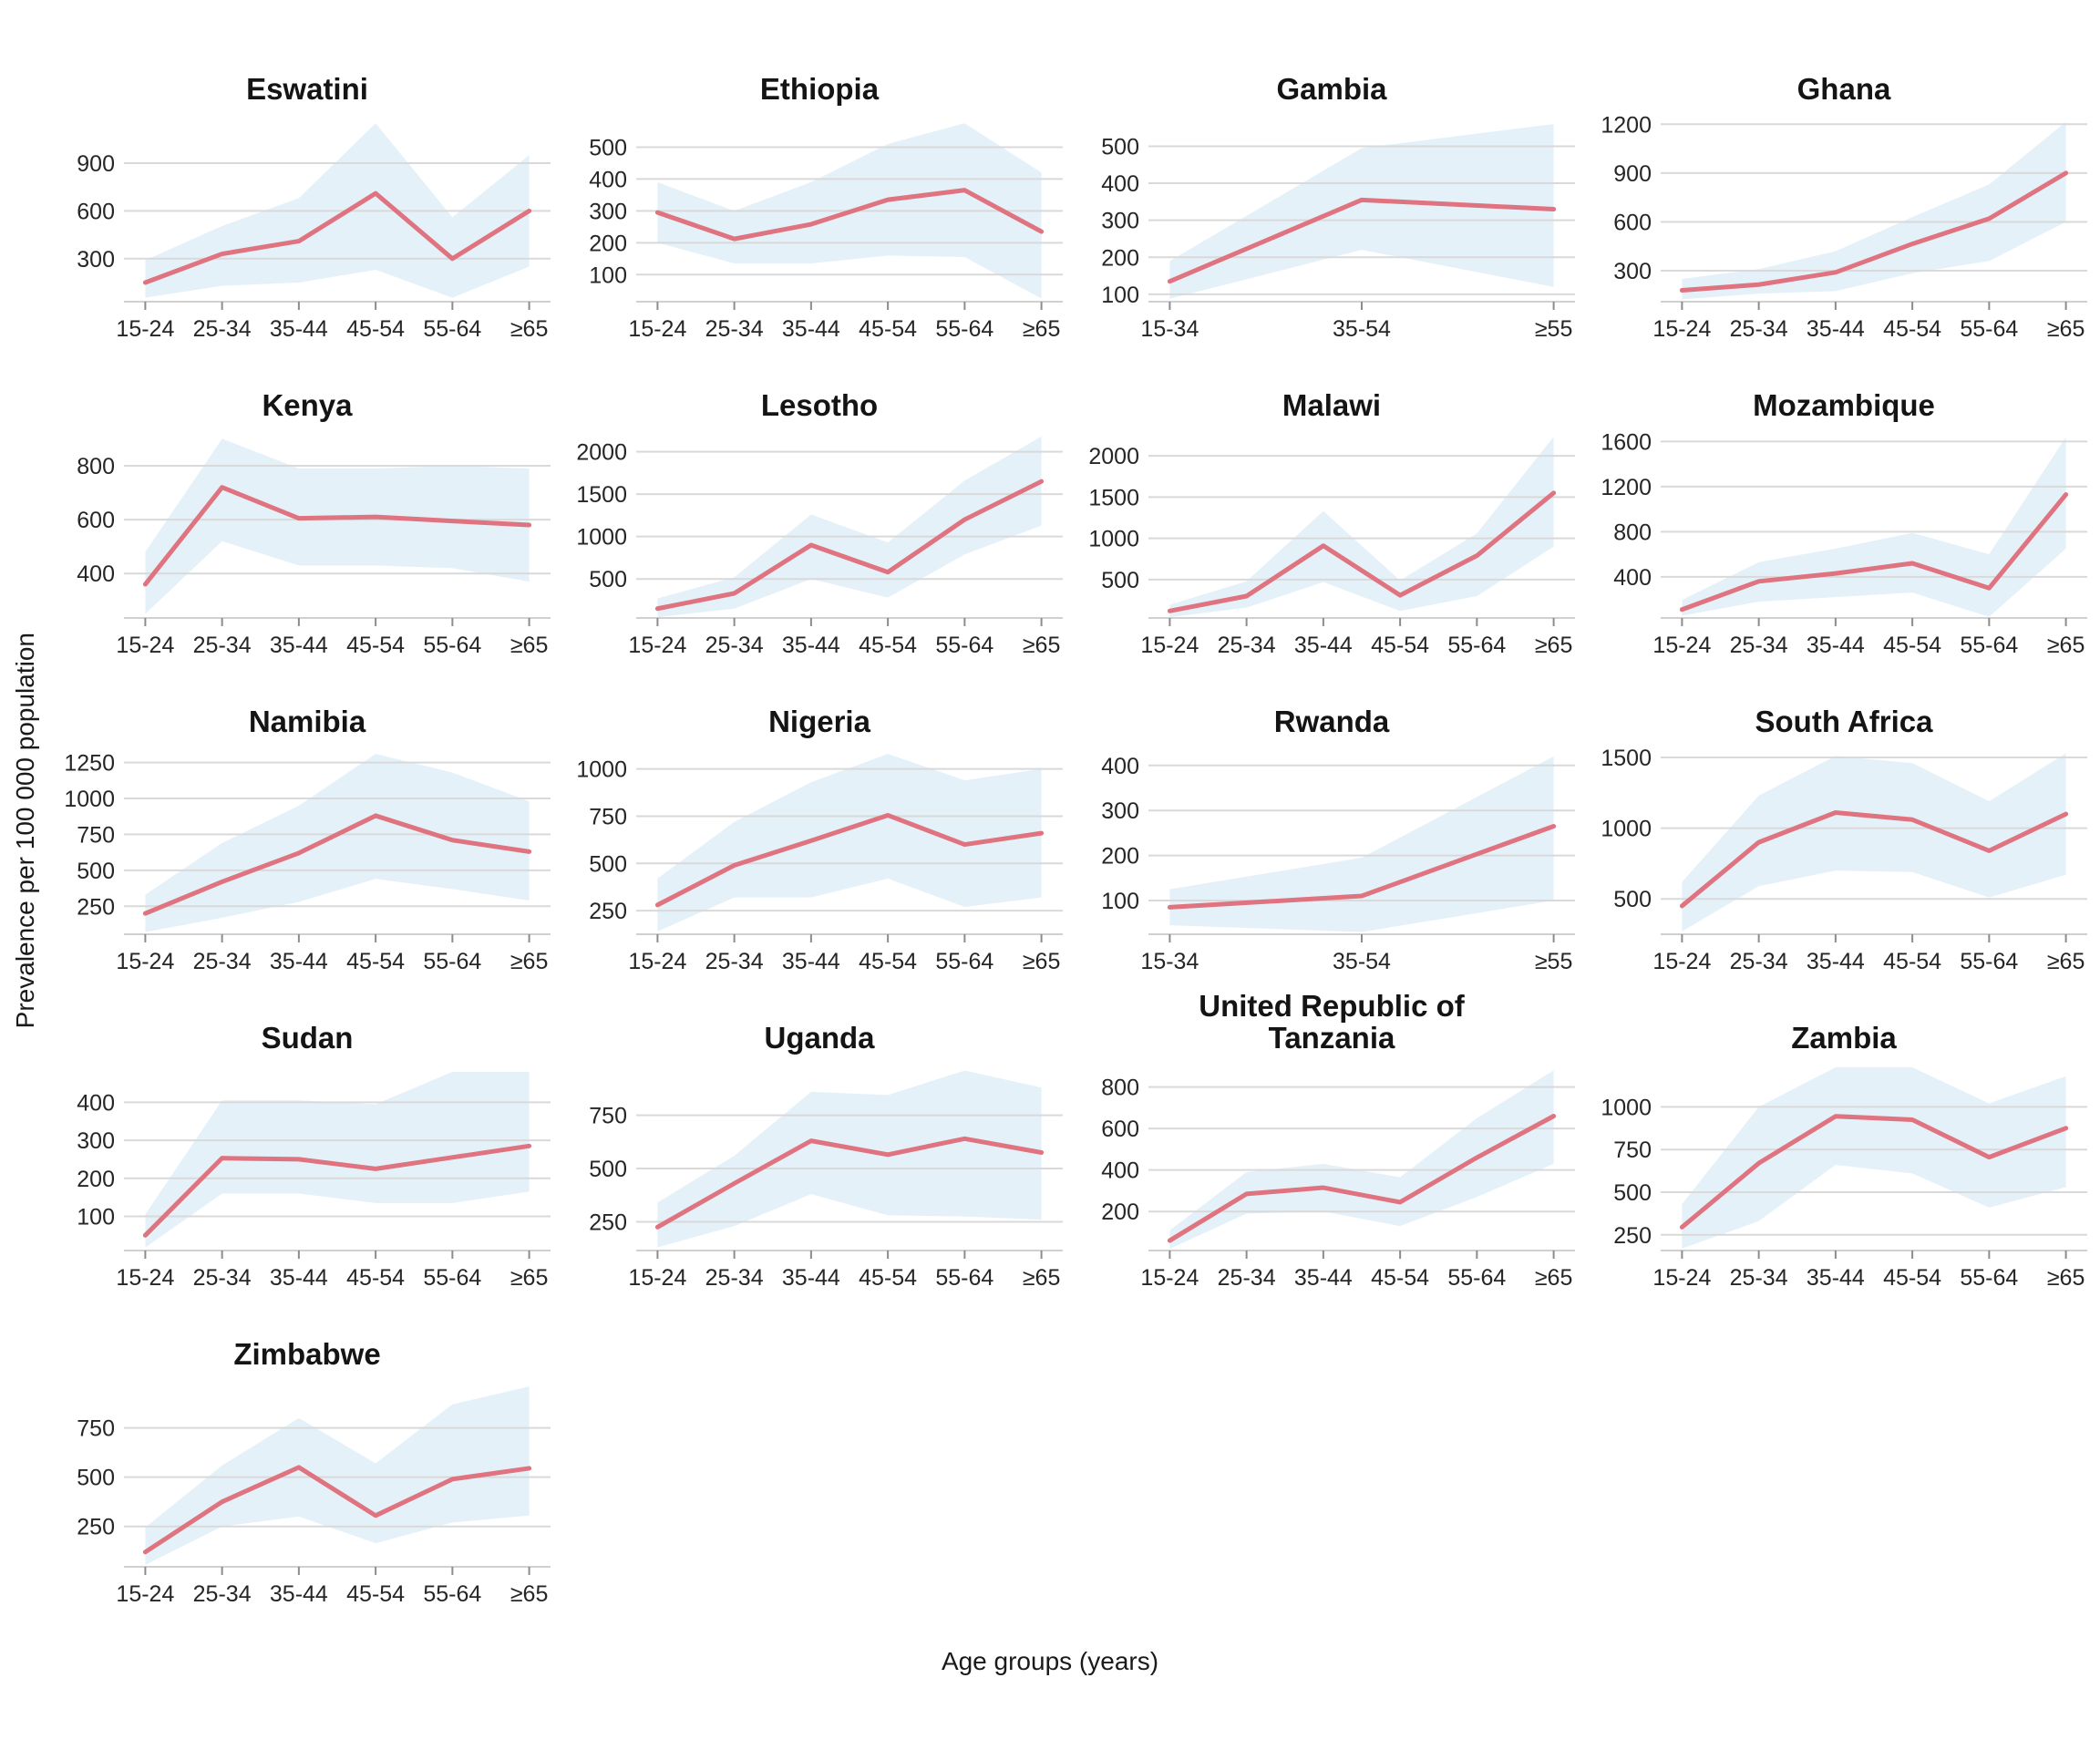 The width and height of the screenshot is (2100, 1750). I want to click on x-tick-label: 15-34, so click(1169, 961).